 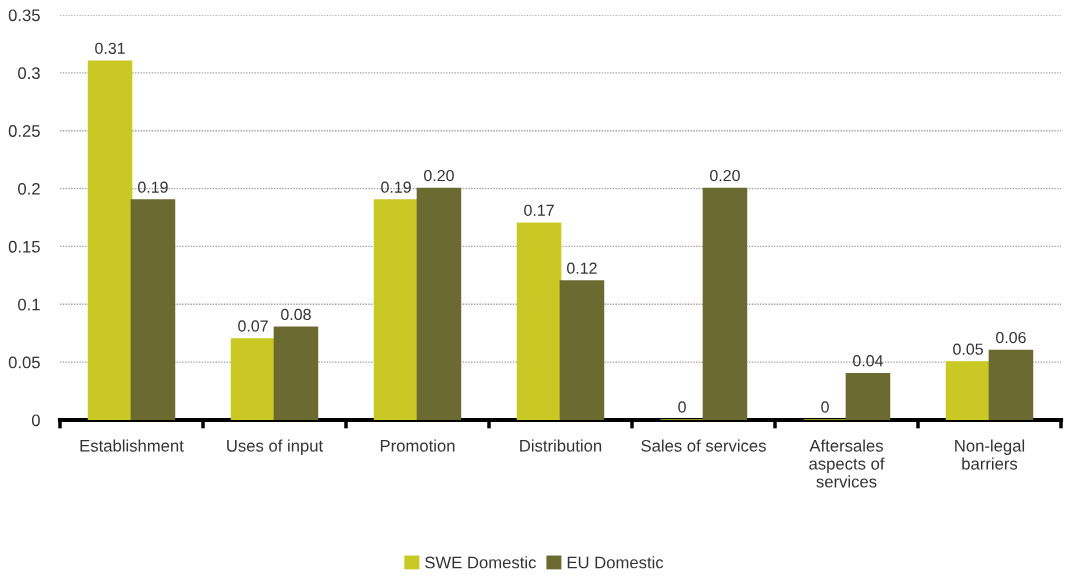 What do you see at coordinates (1011, 337) in the screenshot?
I see `data-label: 0.06` at bounding box center [1011, 337].